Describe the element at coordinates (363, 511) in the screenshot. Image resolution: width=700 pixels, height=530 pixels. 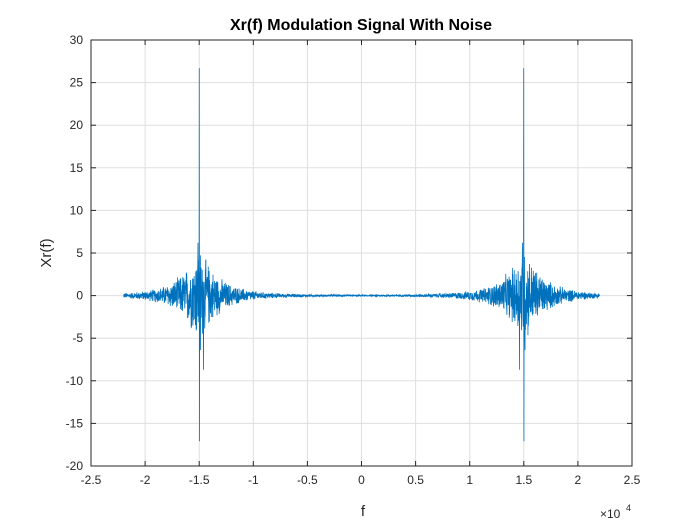
I see `x-axis-label: f` at that location.